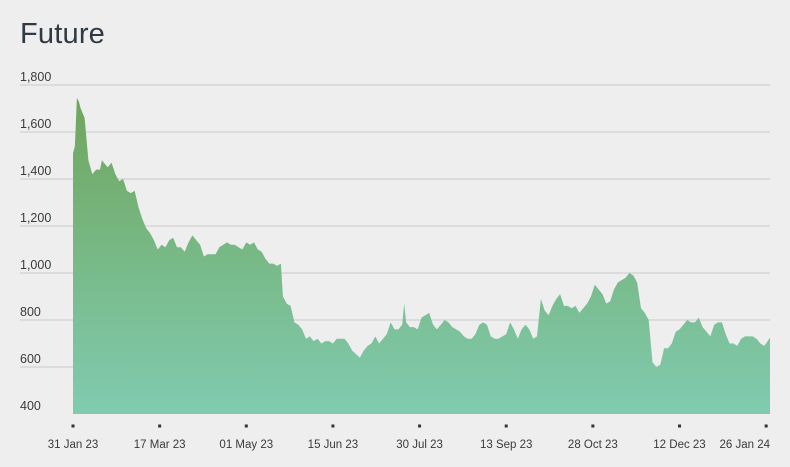 The image size is (790, 467). Describe the element at coordinates (419, 445) in the screenshot. I see `x-tick-label: 30 Jul 23` at that location.